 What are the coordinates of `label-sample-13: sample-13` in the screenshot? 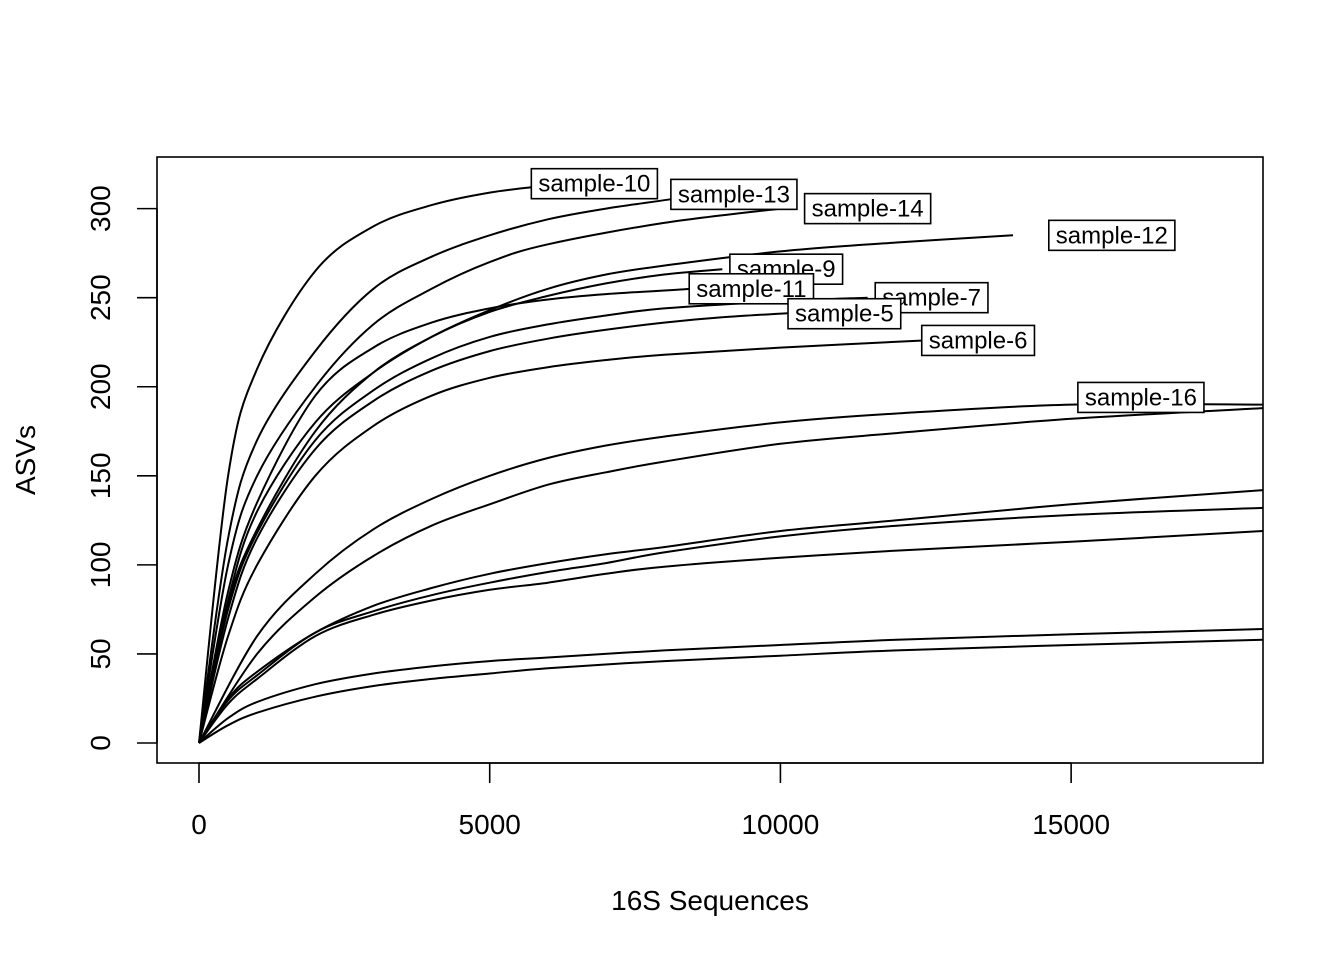 It's located at (734, 194).